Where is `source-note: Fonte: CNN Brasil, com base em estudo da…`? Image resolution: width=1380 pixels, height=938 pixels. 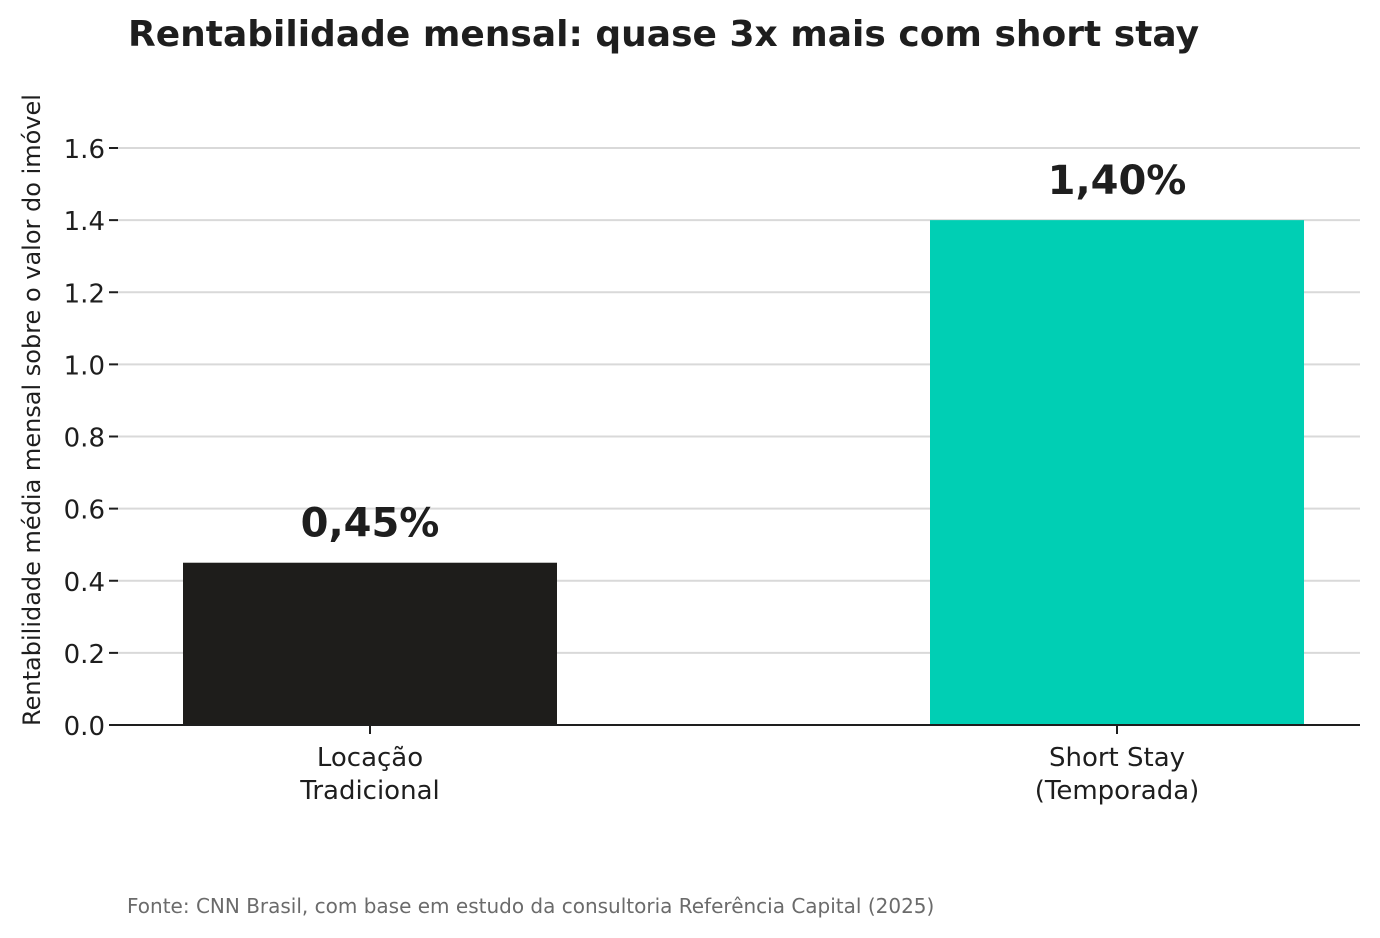 source-note: Fonte: CNN Brasil, com base em estudo da… is located at coordinates (531, 906).